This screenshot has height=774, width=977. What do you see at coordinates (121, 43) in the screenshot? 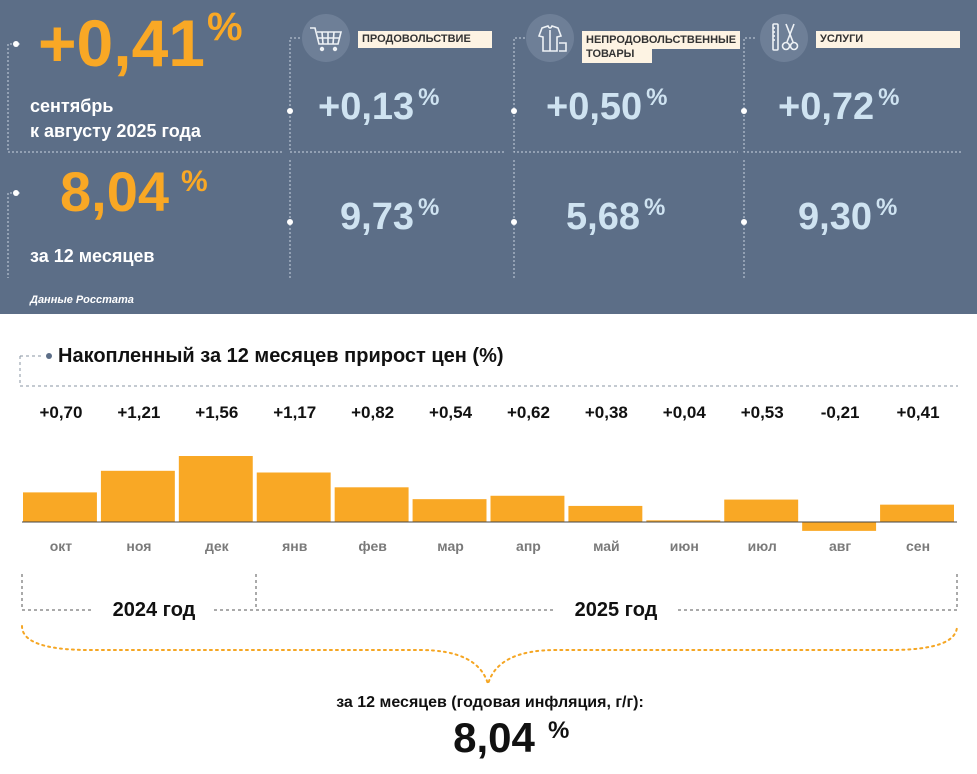
I see `monthly-inflation-value: +0,41` at bounding box center [121, 43].